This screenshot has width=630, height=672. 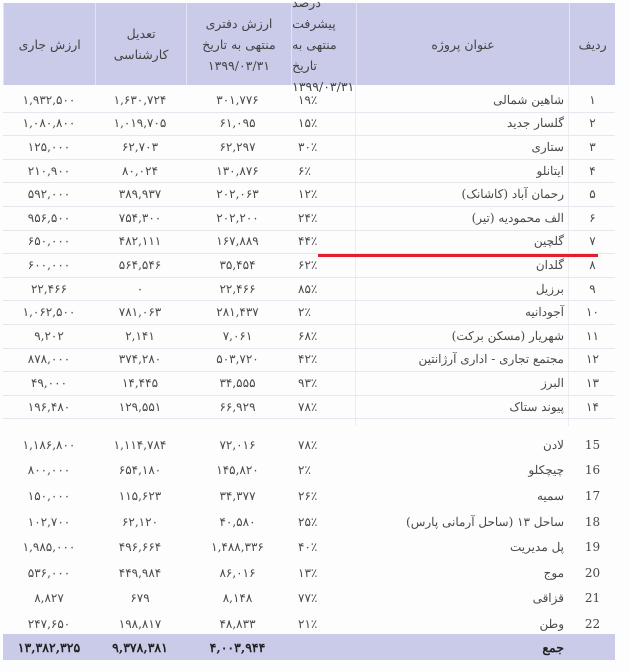 What do you see at coordinates (140, 335) in the screenshot?
I see `adjustment: ۲,۱۴۱` at bounding box center [140, 335].